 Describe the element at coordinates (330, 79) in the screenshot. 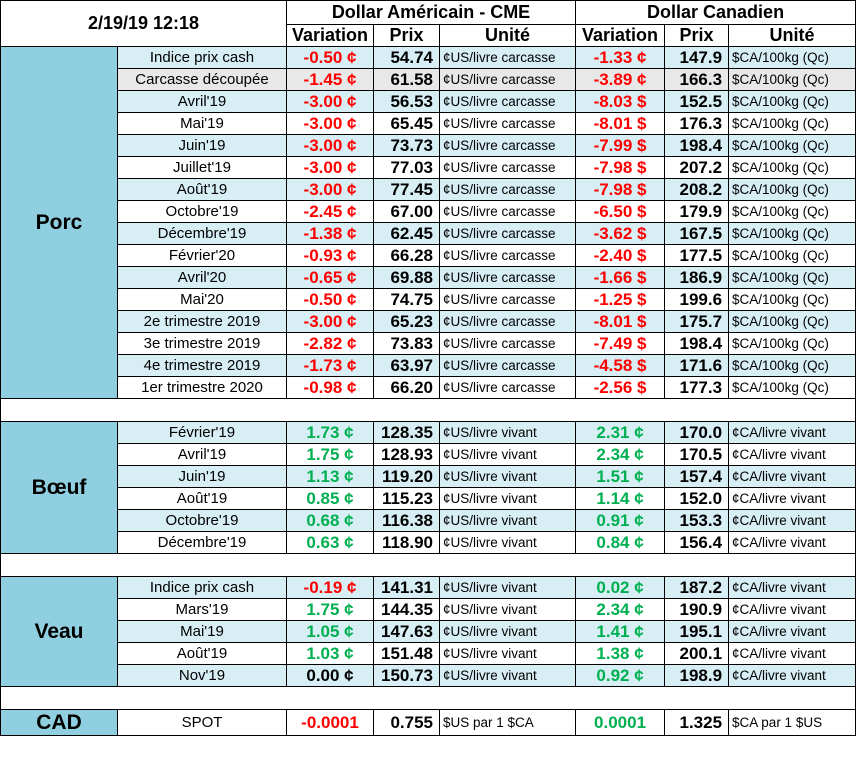

I see `usd-variation: -1.45 ¢` at that location.